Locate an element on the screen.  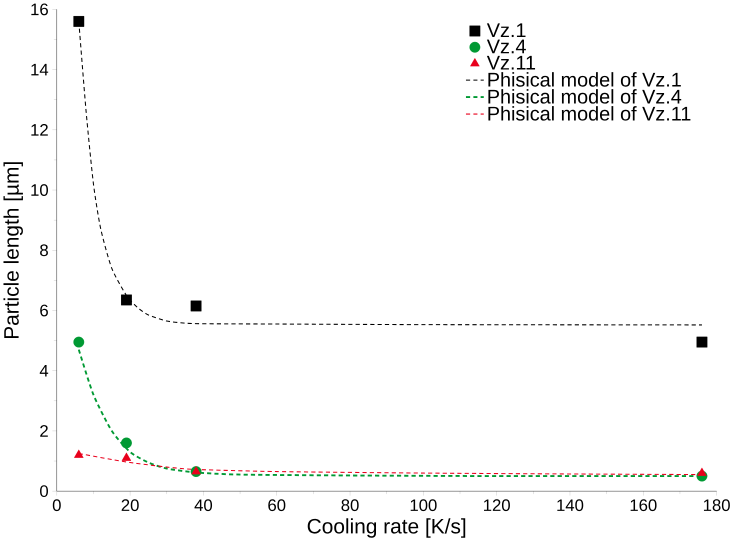
x-tick-label: 140 is located at coordinates (570, 505).